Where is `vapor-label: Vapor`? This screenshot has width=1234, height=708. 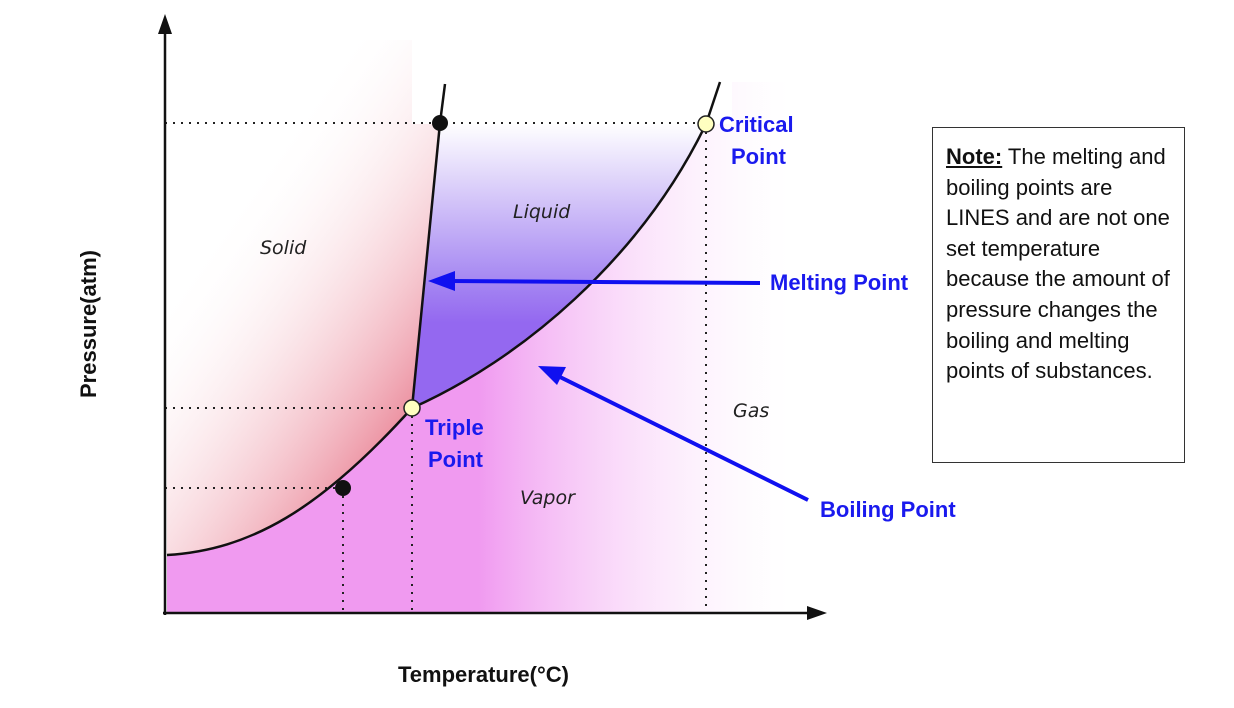 vapor-label: Vapor is located at coordinates (548, 498).